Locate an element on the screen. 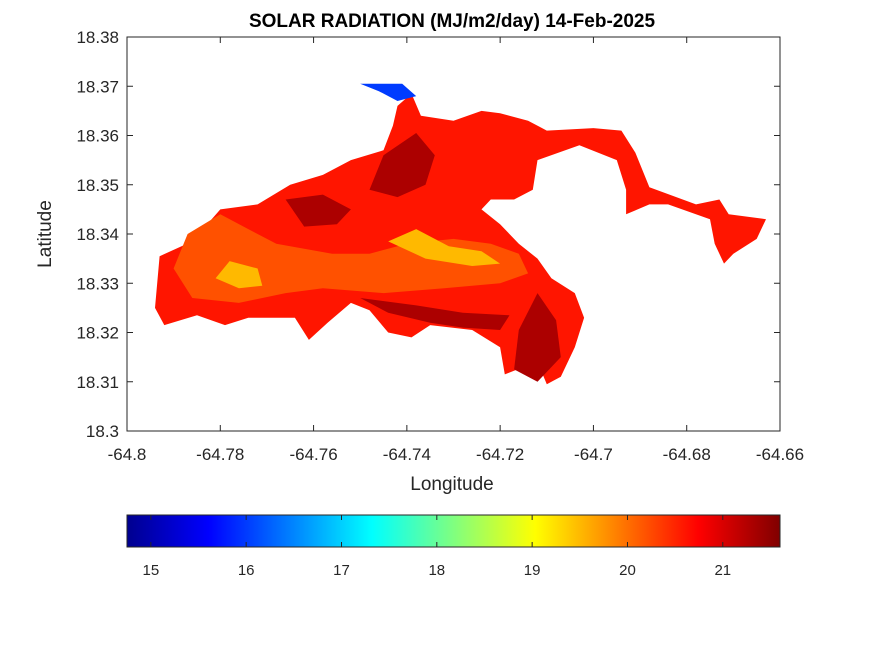 This screenshot has width=875, height=656. chart-title: SOLAR RADIATION (MJ/m2/day) 14-Feb-2025 is located at coordinates (452, 21).